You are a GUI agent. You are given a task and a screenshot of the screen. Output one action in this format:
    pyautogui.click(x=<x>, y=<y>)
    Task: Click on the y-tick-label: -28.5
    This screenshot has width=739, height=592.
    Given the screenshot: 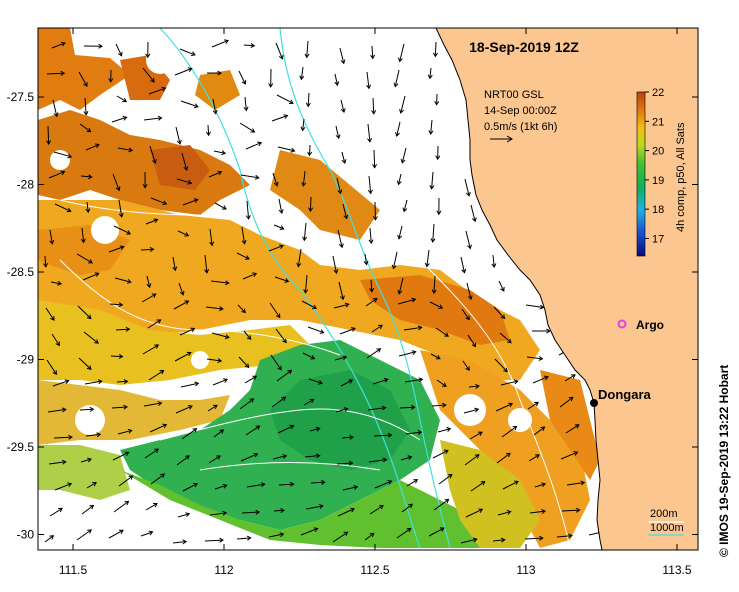 What is the action you would take?
    pyautogui.click(x=21, y=272)
    